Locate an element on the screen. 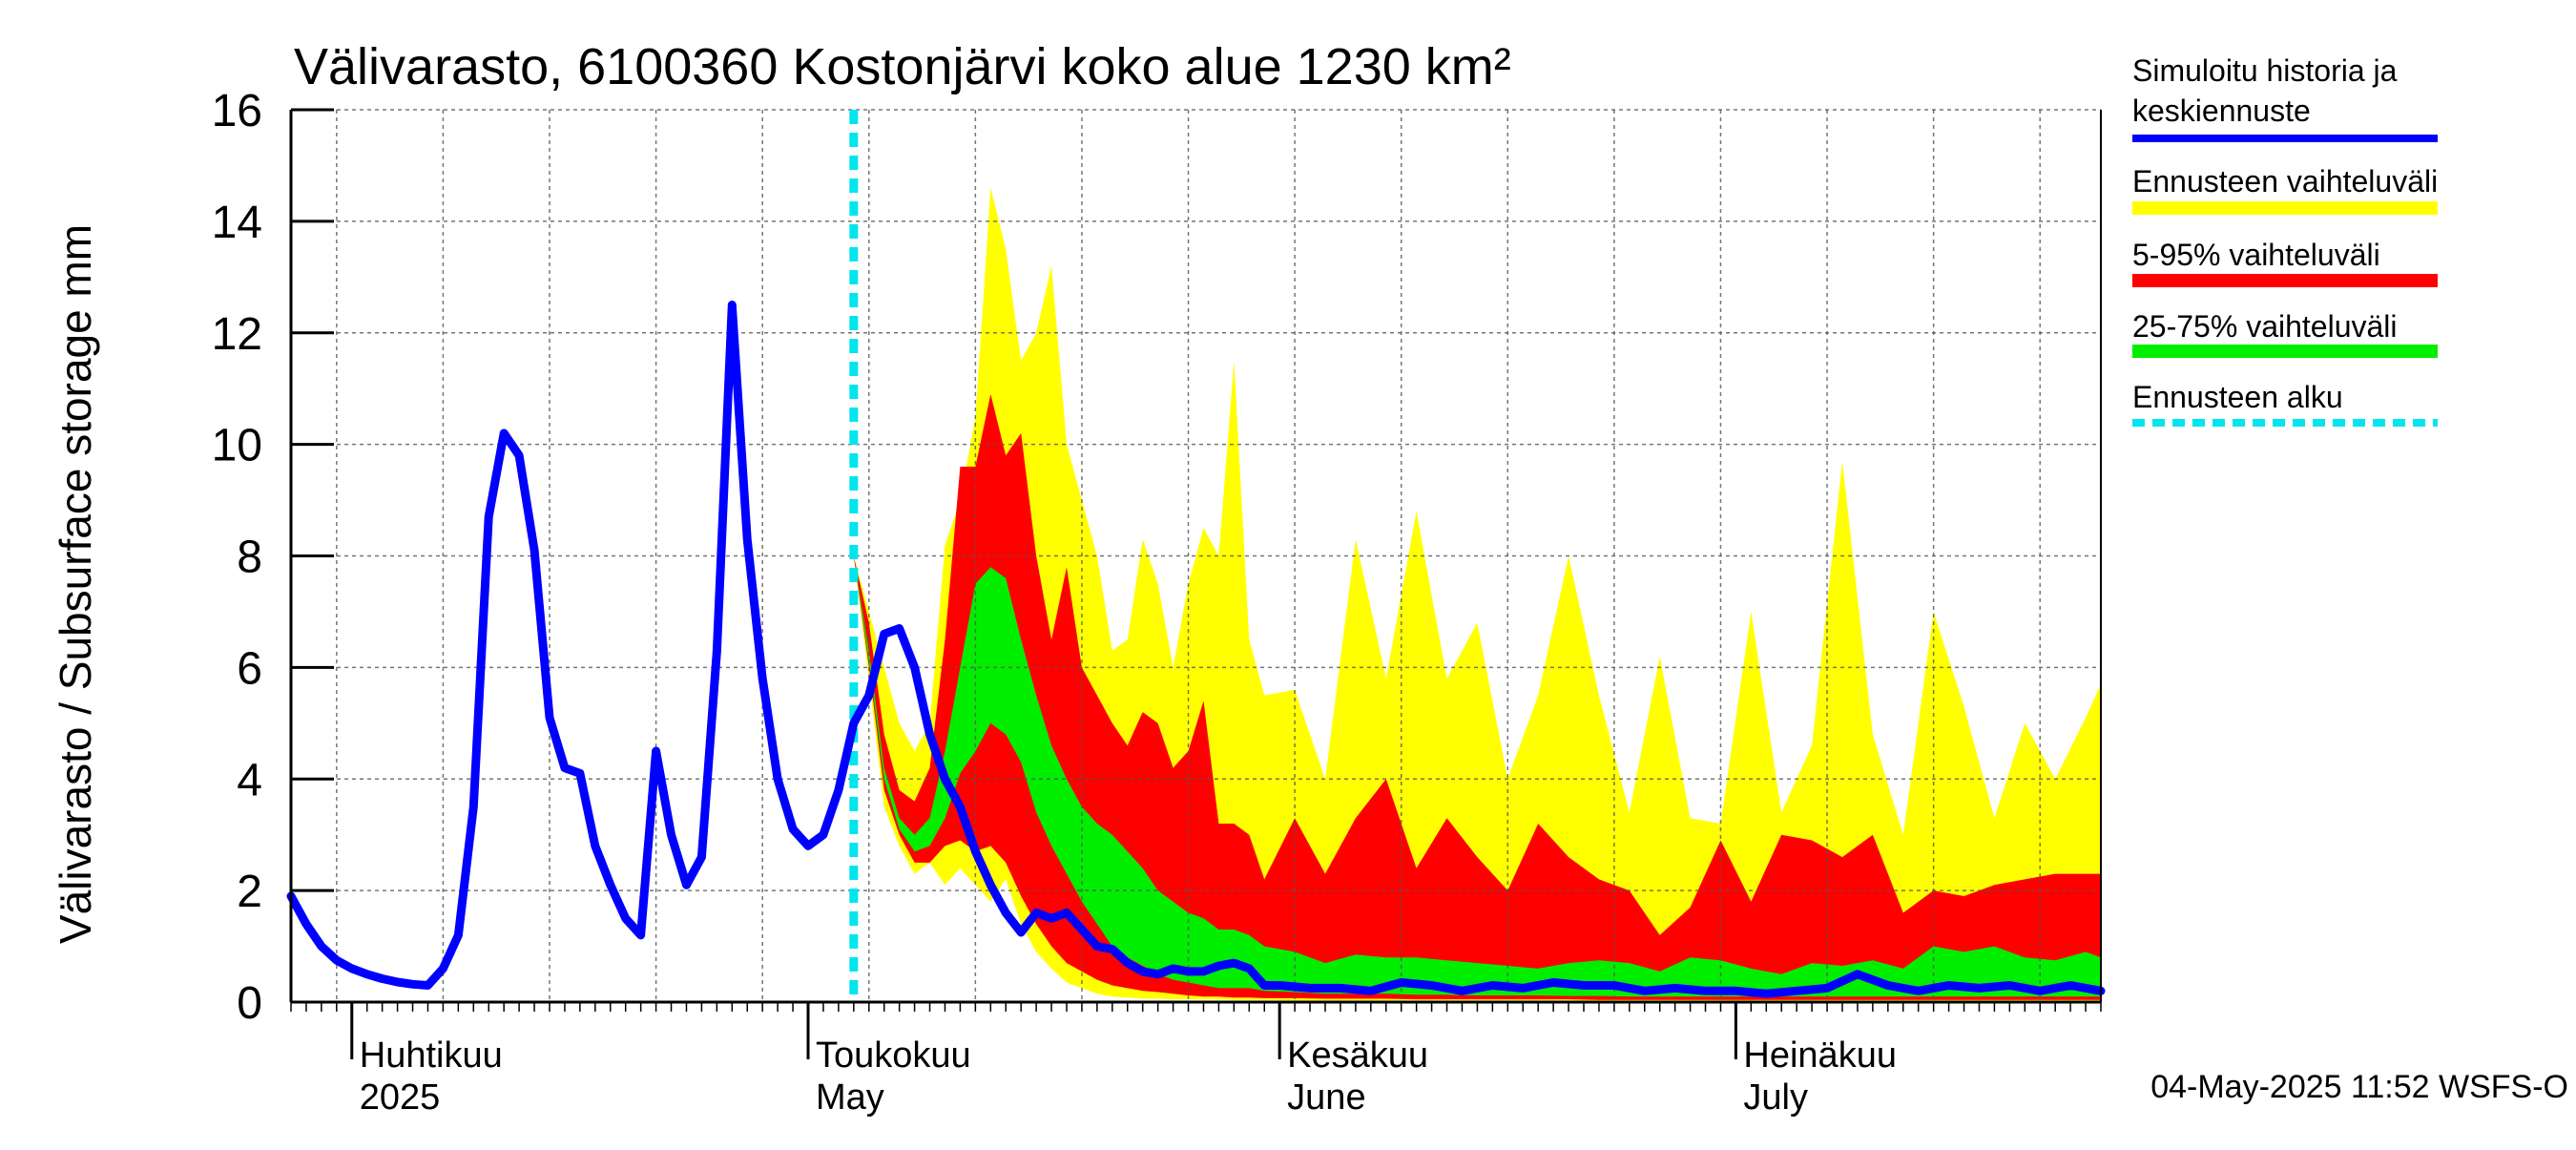 The image size is (2576, 1150). footer-timestamp: 04-May-2025 11:52 WSFS-O is located at coordinates (2359, 1087).